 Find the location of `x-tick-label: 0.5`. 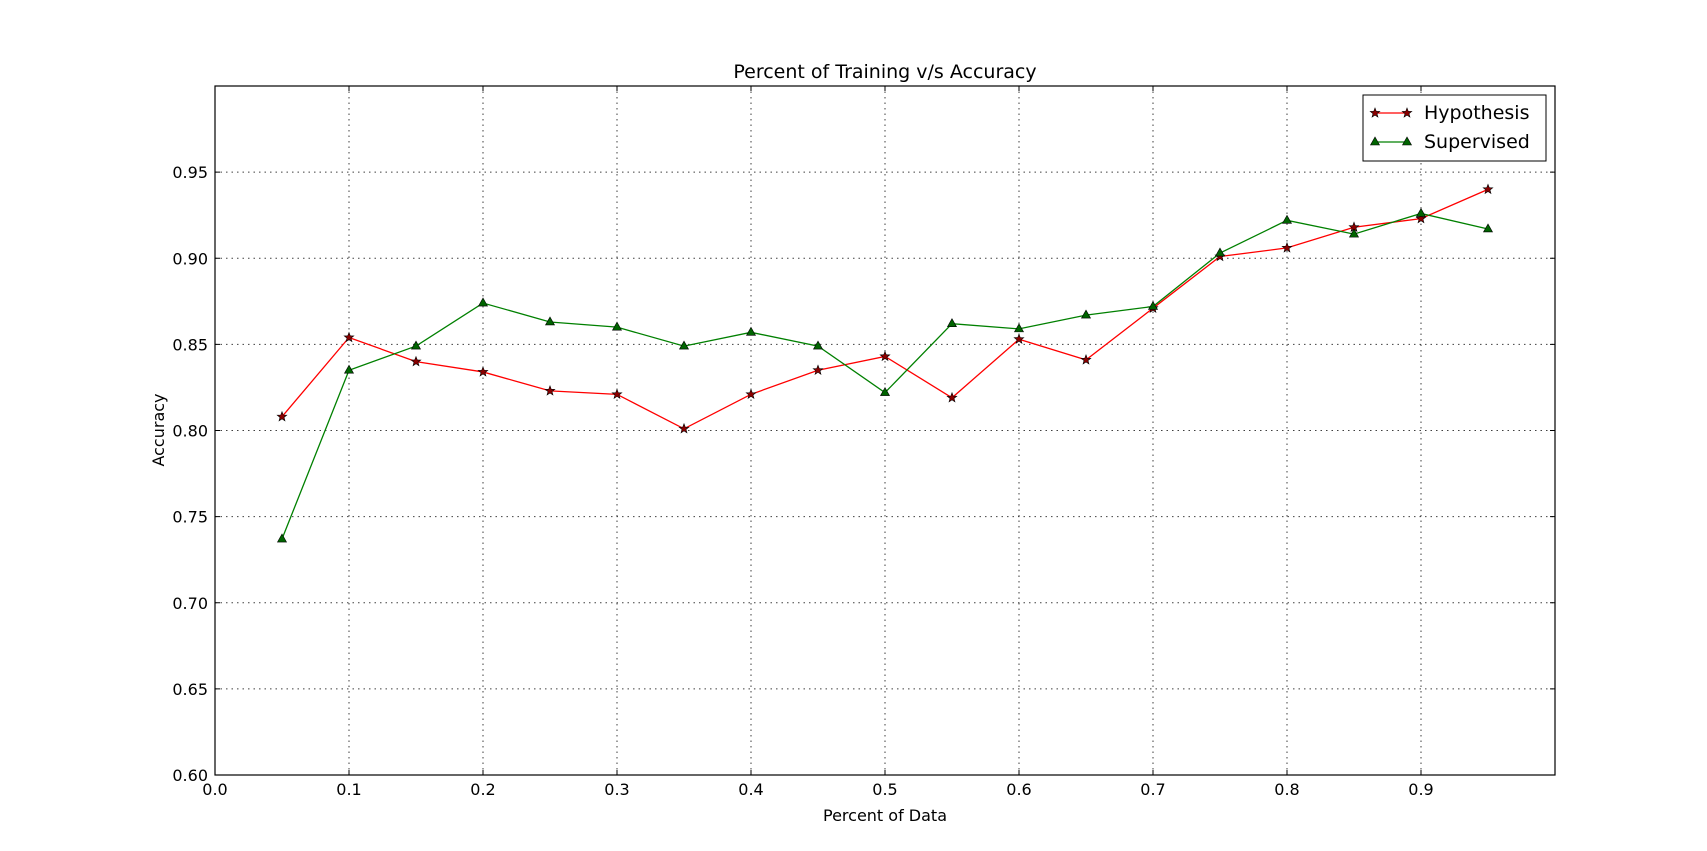

x-tick-label: 0.5 is located at coordinates (884, 789).